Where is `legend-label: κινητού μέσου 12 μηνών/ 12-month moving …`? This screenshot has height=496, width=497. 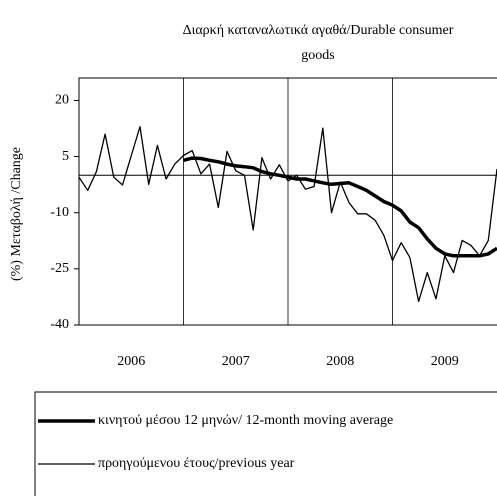
legend-label: κινητού μέσου 12 μηνών/ 12-month moving … is located at coordinates (245, 420).